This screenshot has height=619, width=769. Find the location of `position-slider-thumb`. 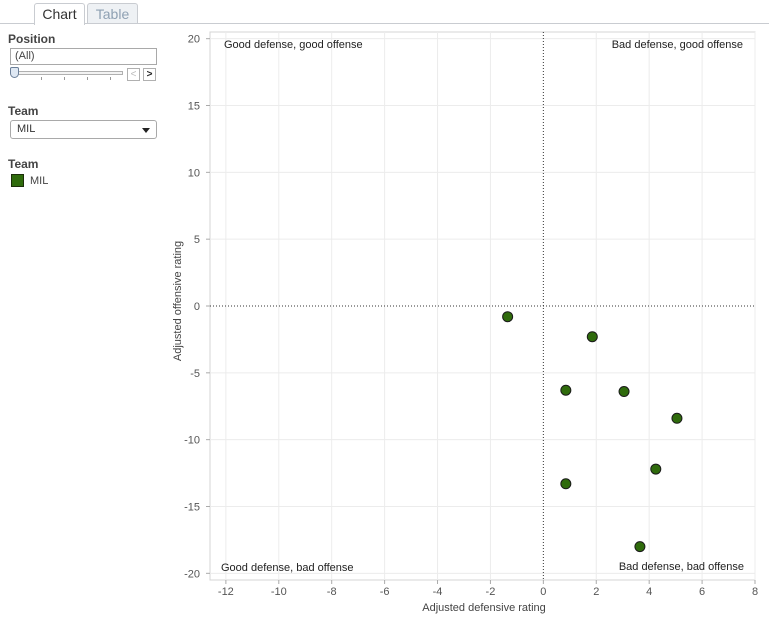

position-slider-thumb is located at coordinates (14, 72).